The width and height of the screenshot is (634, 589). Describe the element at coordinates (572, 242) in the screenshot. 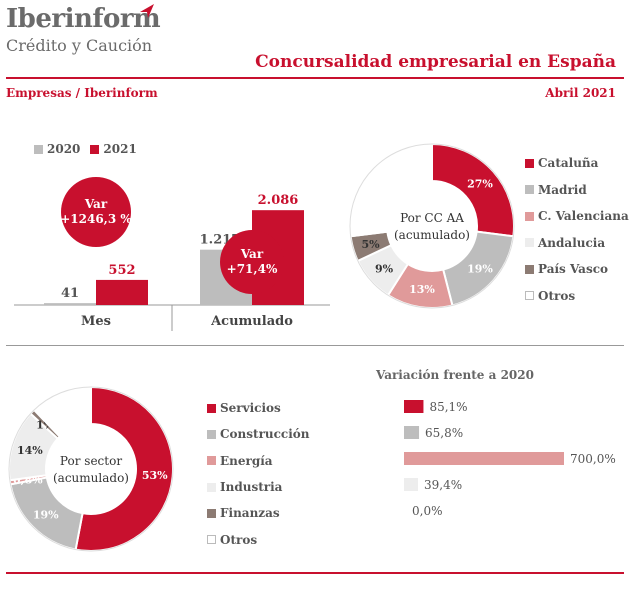

I see `legend-label: Andalucia` at that location.